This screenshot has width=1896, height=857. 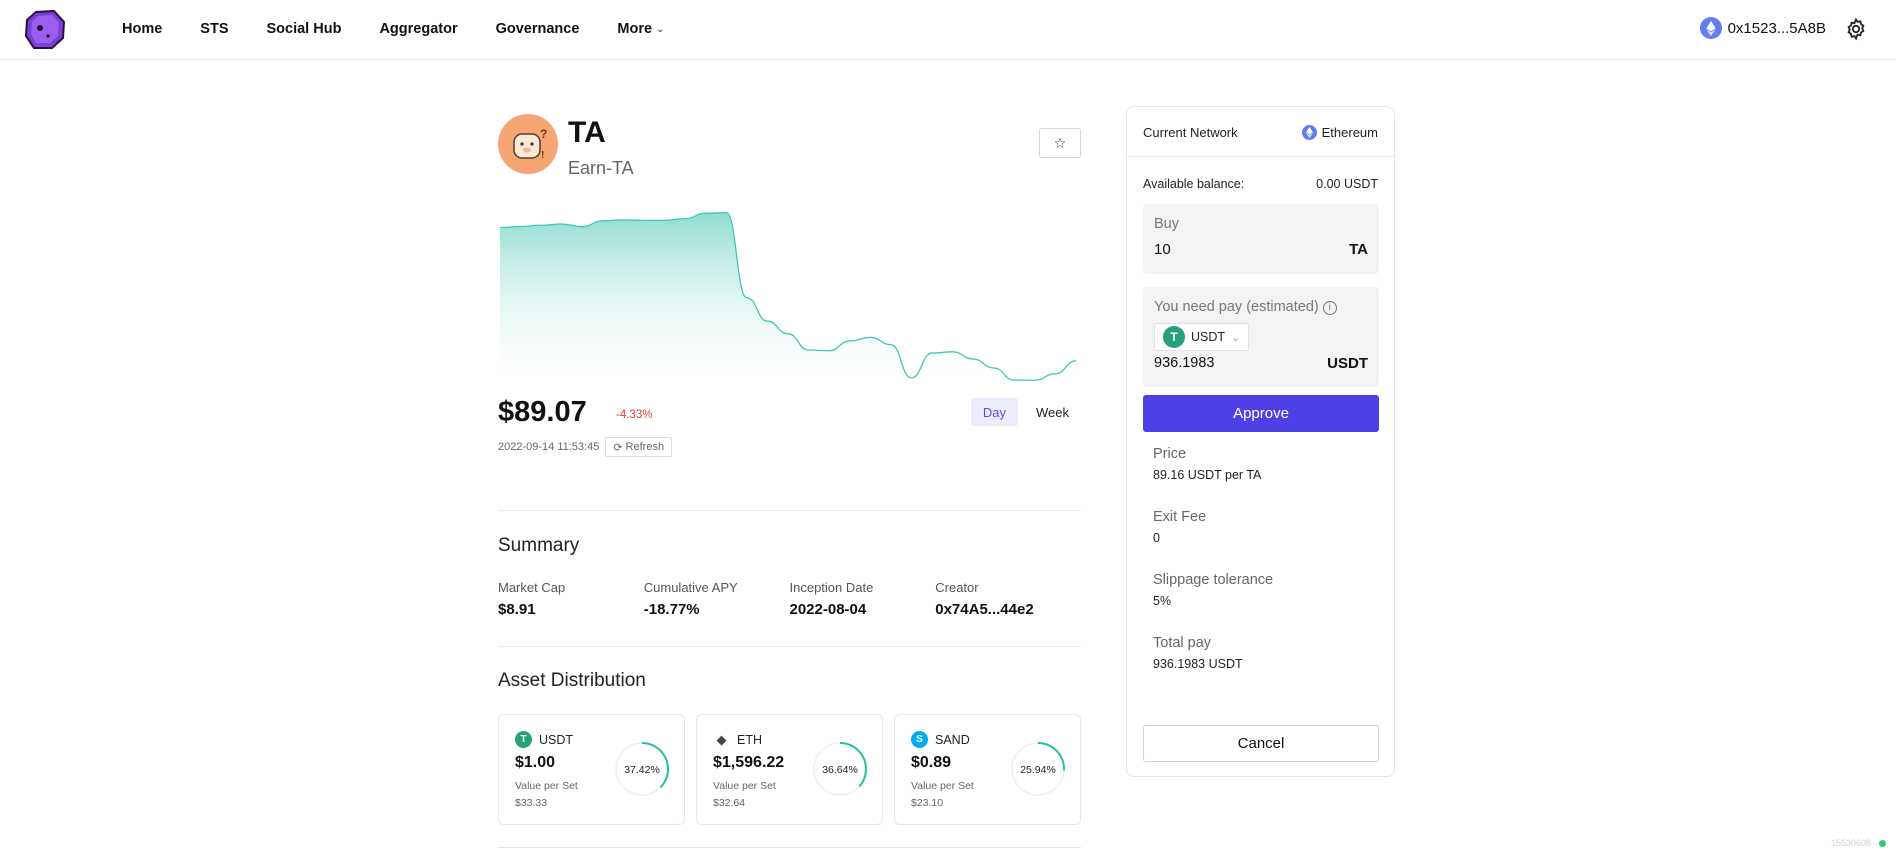 I want to click on buy-box: Buy TA, so click(x=1261, y=239).